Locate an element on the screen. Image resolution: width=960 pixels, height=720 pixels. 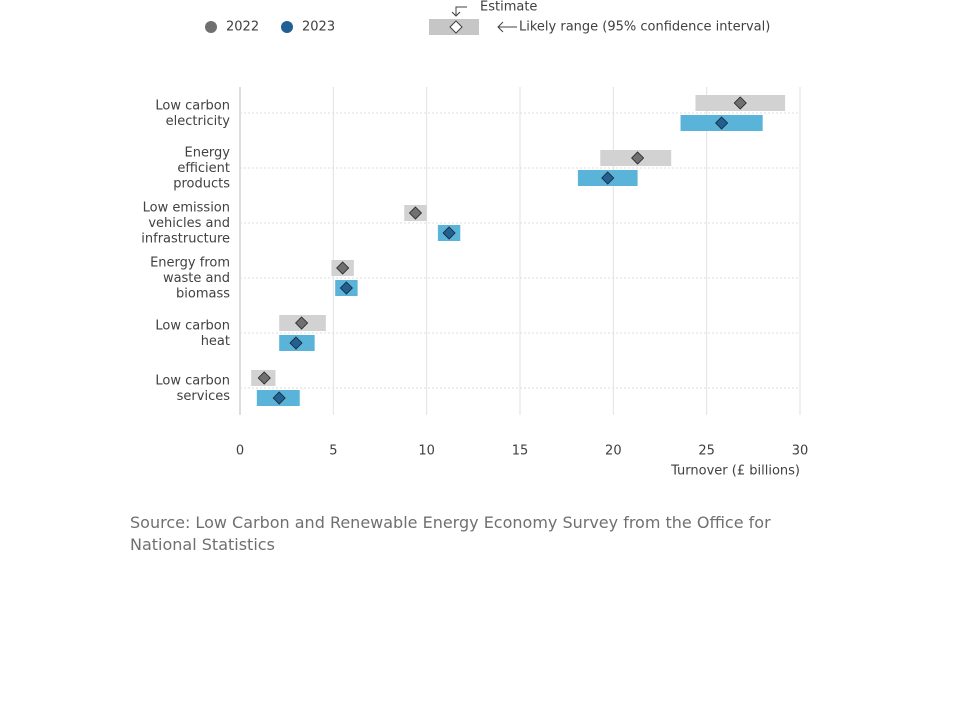
legend-estimate-label: Estimate is located at coordinates (508, 7).